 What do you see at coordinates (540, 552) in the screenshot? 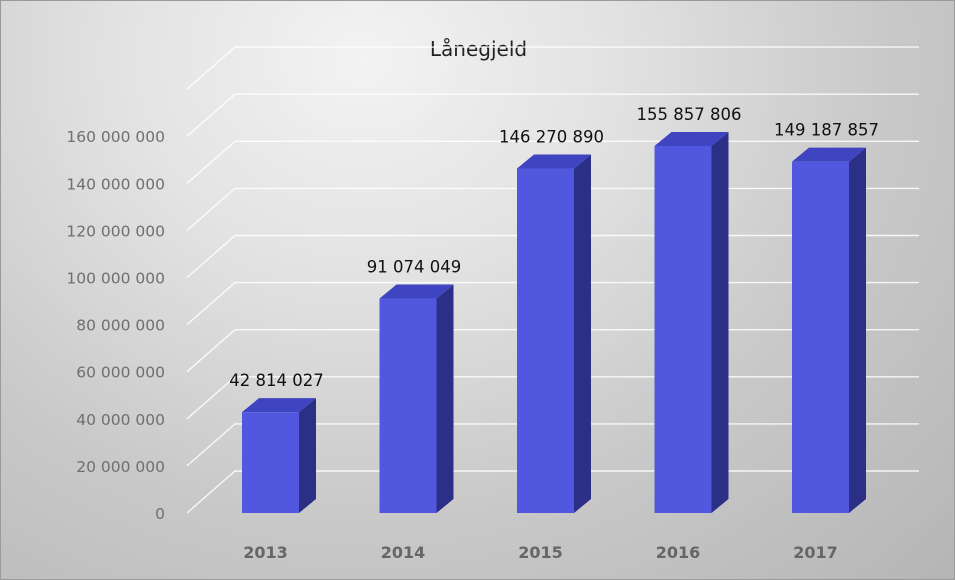
I see `x-tick-label: 2015` at bounding box center [540, 552].